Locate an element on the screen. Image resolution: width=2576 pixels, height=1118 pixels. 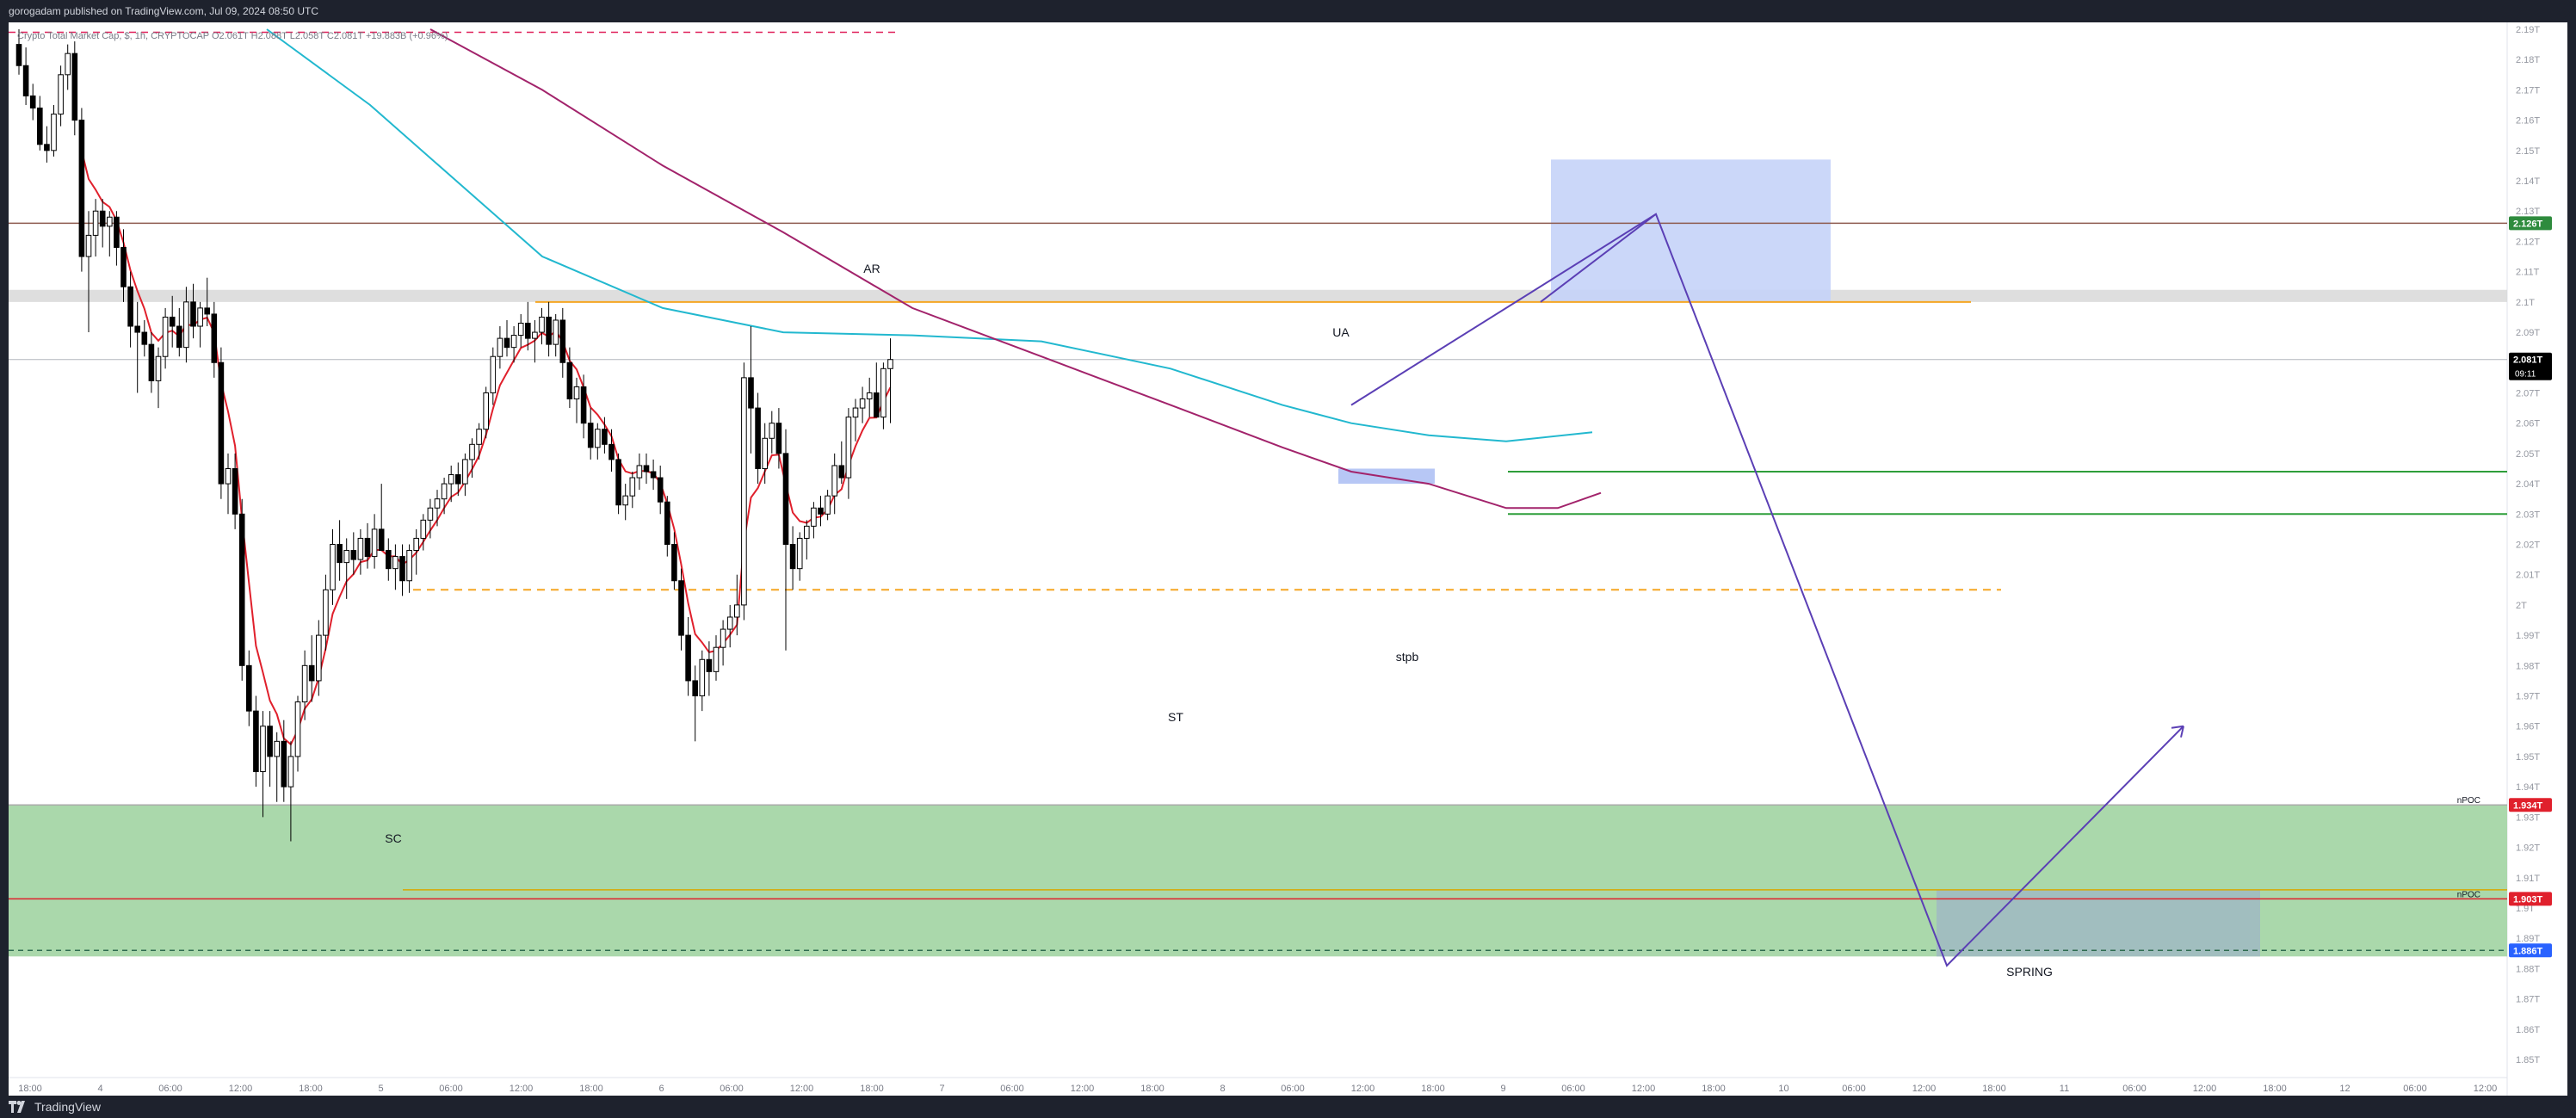
price-axis-panel is located at coordinates (2537, 559).